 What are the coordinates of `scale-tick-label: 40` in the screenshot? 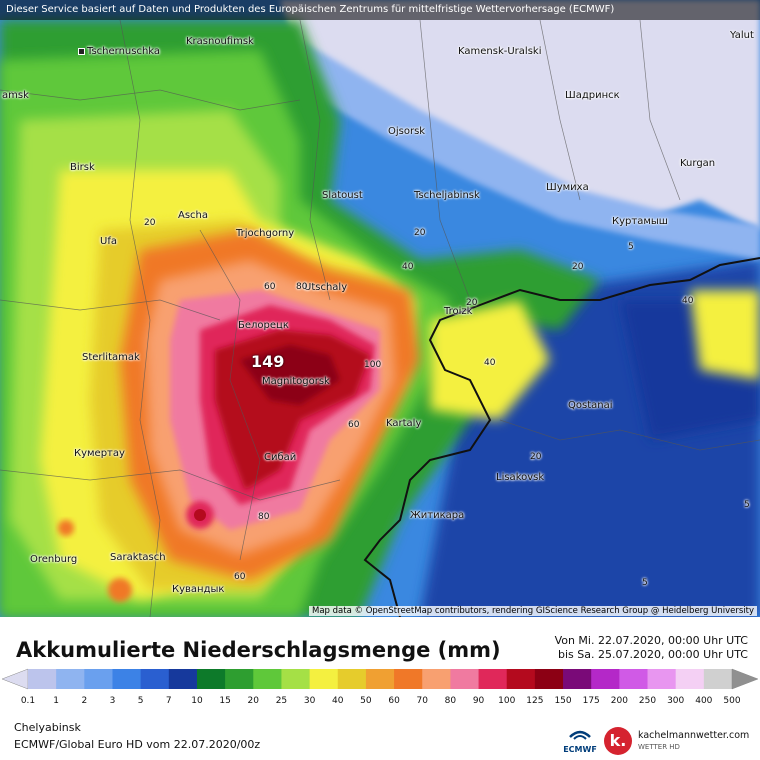 It's located at (338, 701).